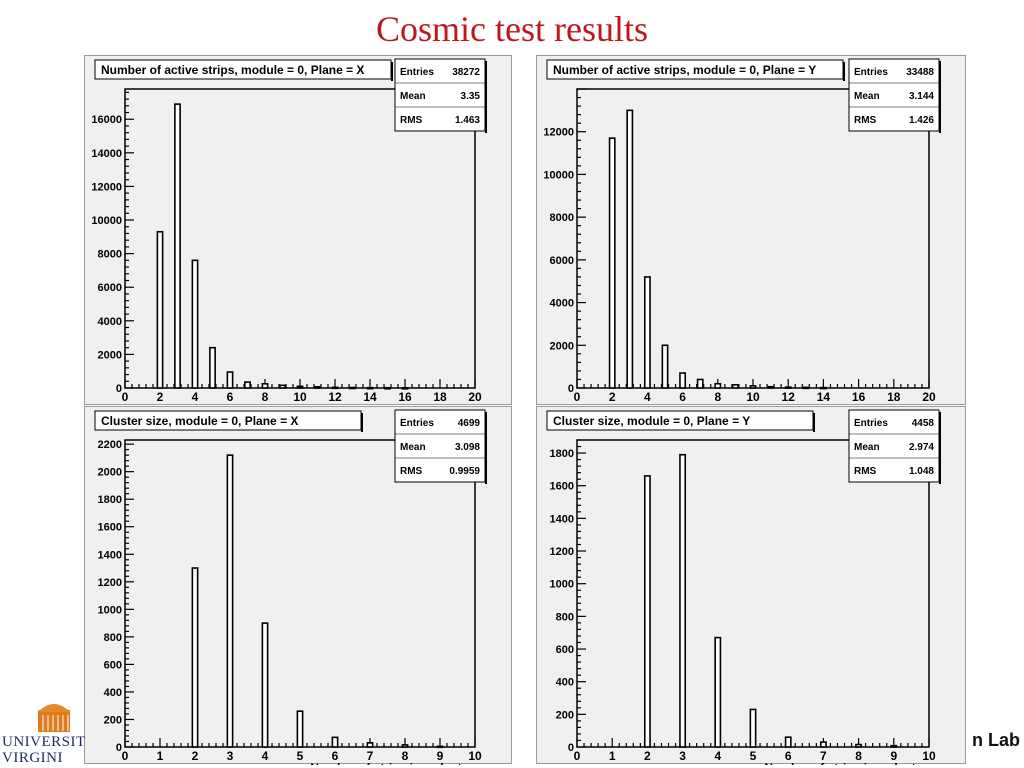 This screenshot has width=1024, height=768. I want to click on plot-frame, so click(300, 593).